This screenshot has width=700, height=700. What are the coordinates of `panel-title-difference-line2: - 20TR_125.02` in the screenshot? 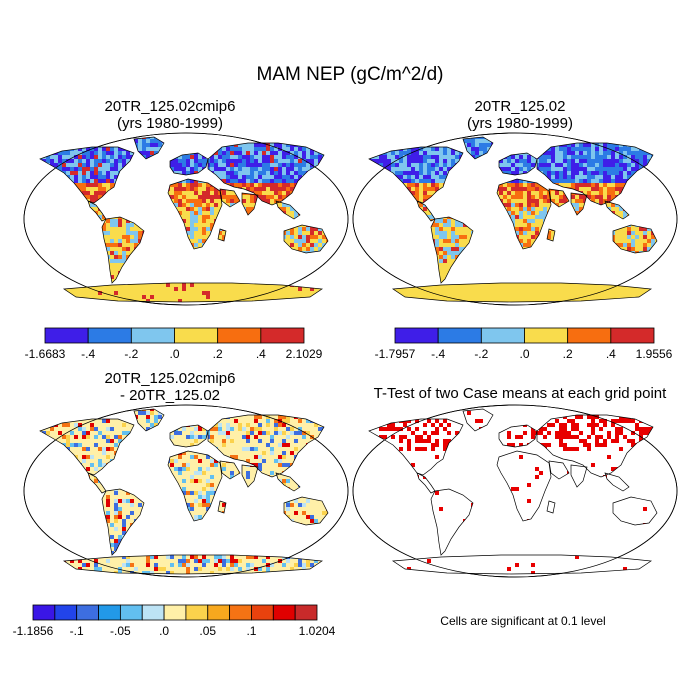 It's located at (170, 395).